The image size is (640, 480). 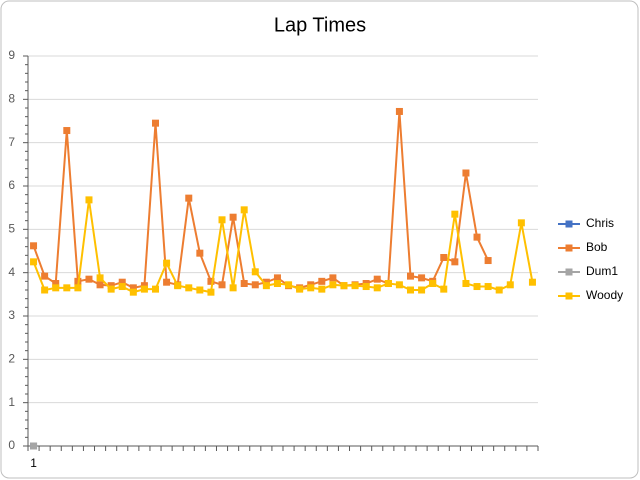 What do you see at coordinates (11, 315) in the screenshot?
I see `y-tick-label: 3` at bounding box center [11, 315].